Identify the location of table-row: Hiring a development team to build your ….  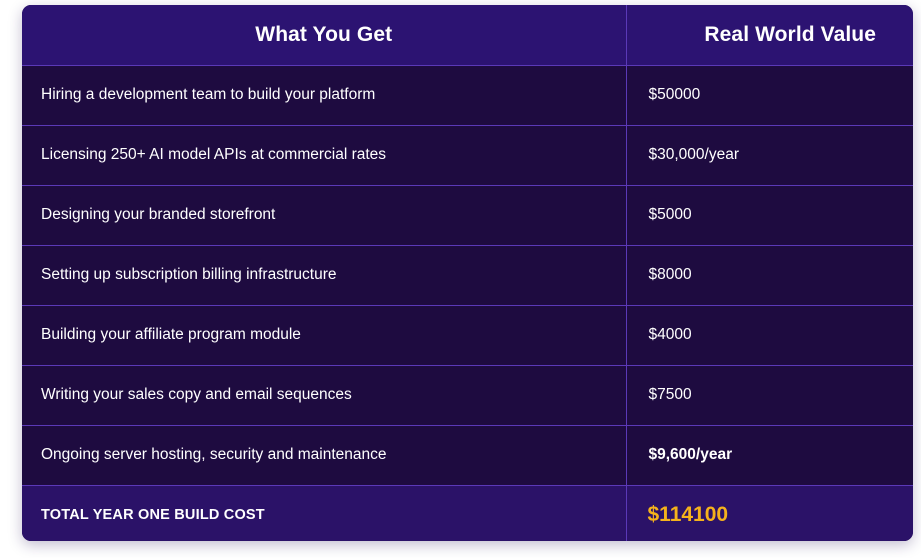
(467, 95).